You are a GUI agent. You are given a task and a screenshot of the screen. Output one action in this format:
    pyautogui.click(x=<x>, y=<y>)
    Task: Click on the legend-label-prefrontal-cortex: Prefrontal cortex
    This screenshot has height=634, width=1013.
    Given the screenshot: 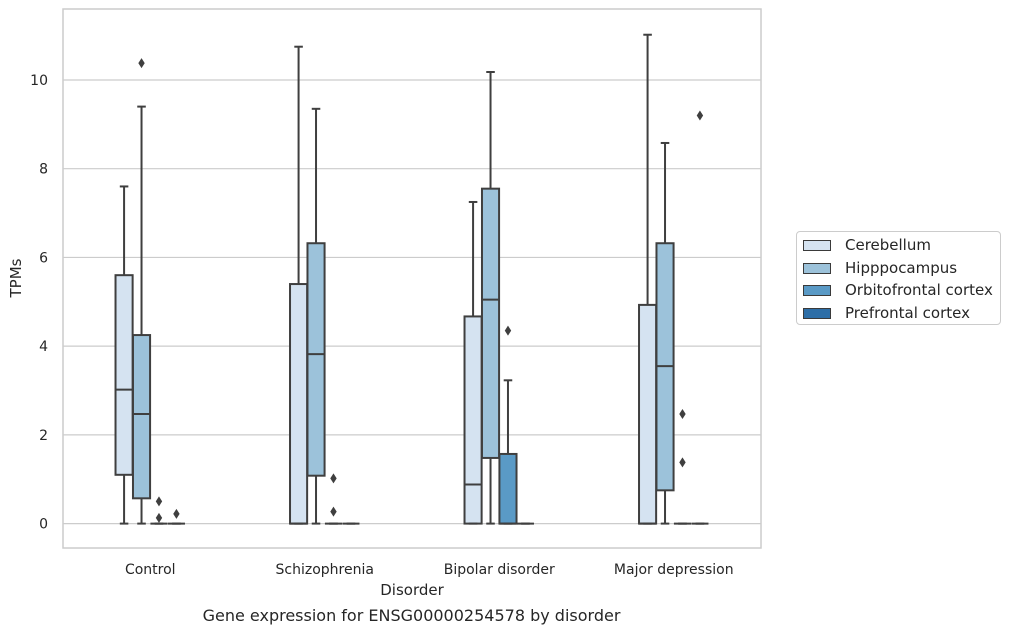 What is the action you would take?
    pyautogui.click(x=907, y=313)
    